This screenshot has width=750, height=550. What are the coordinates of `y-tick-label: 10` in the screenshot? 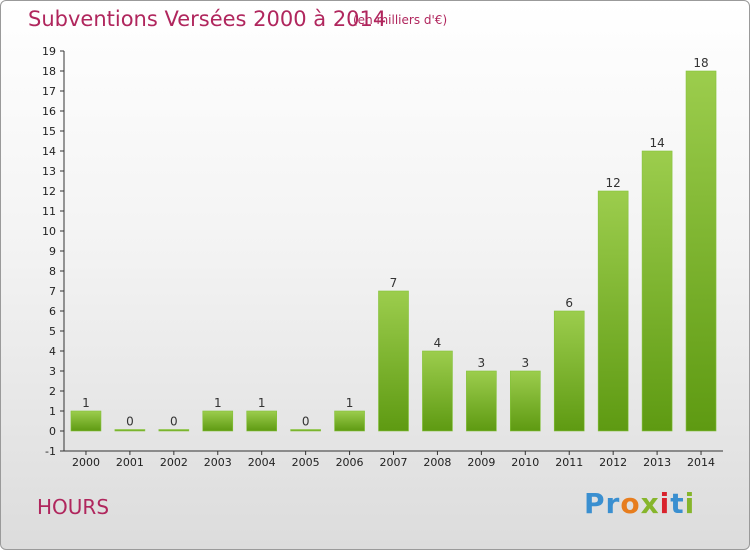 It's located at (49, 231).